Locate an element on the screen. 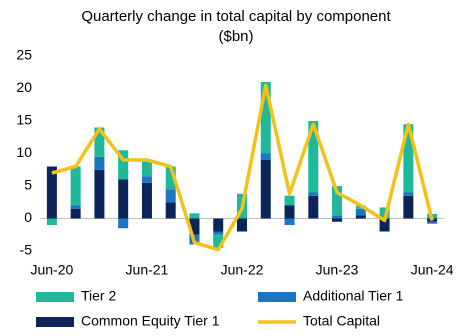 The image size is (473, 336). chart-subtitle: ($bn) is located at coordinates (235, 36).